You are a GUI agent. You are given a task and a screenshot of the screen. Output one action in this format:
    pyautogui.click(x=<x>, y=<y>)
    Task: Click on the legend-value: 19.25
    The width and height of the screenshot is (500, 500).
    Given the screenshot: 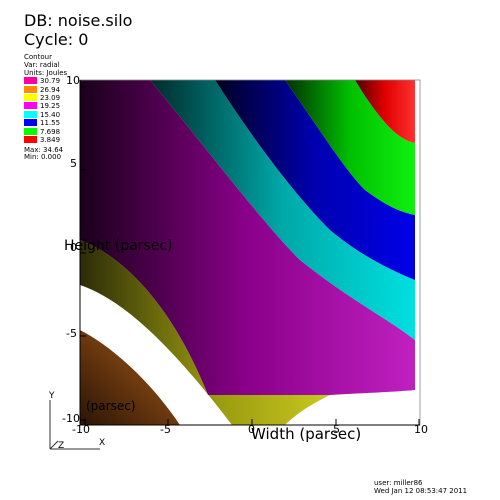 What is the action you would take?
    pyautogui.click(x=50, y=106)
    